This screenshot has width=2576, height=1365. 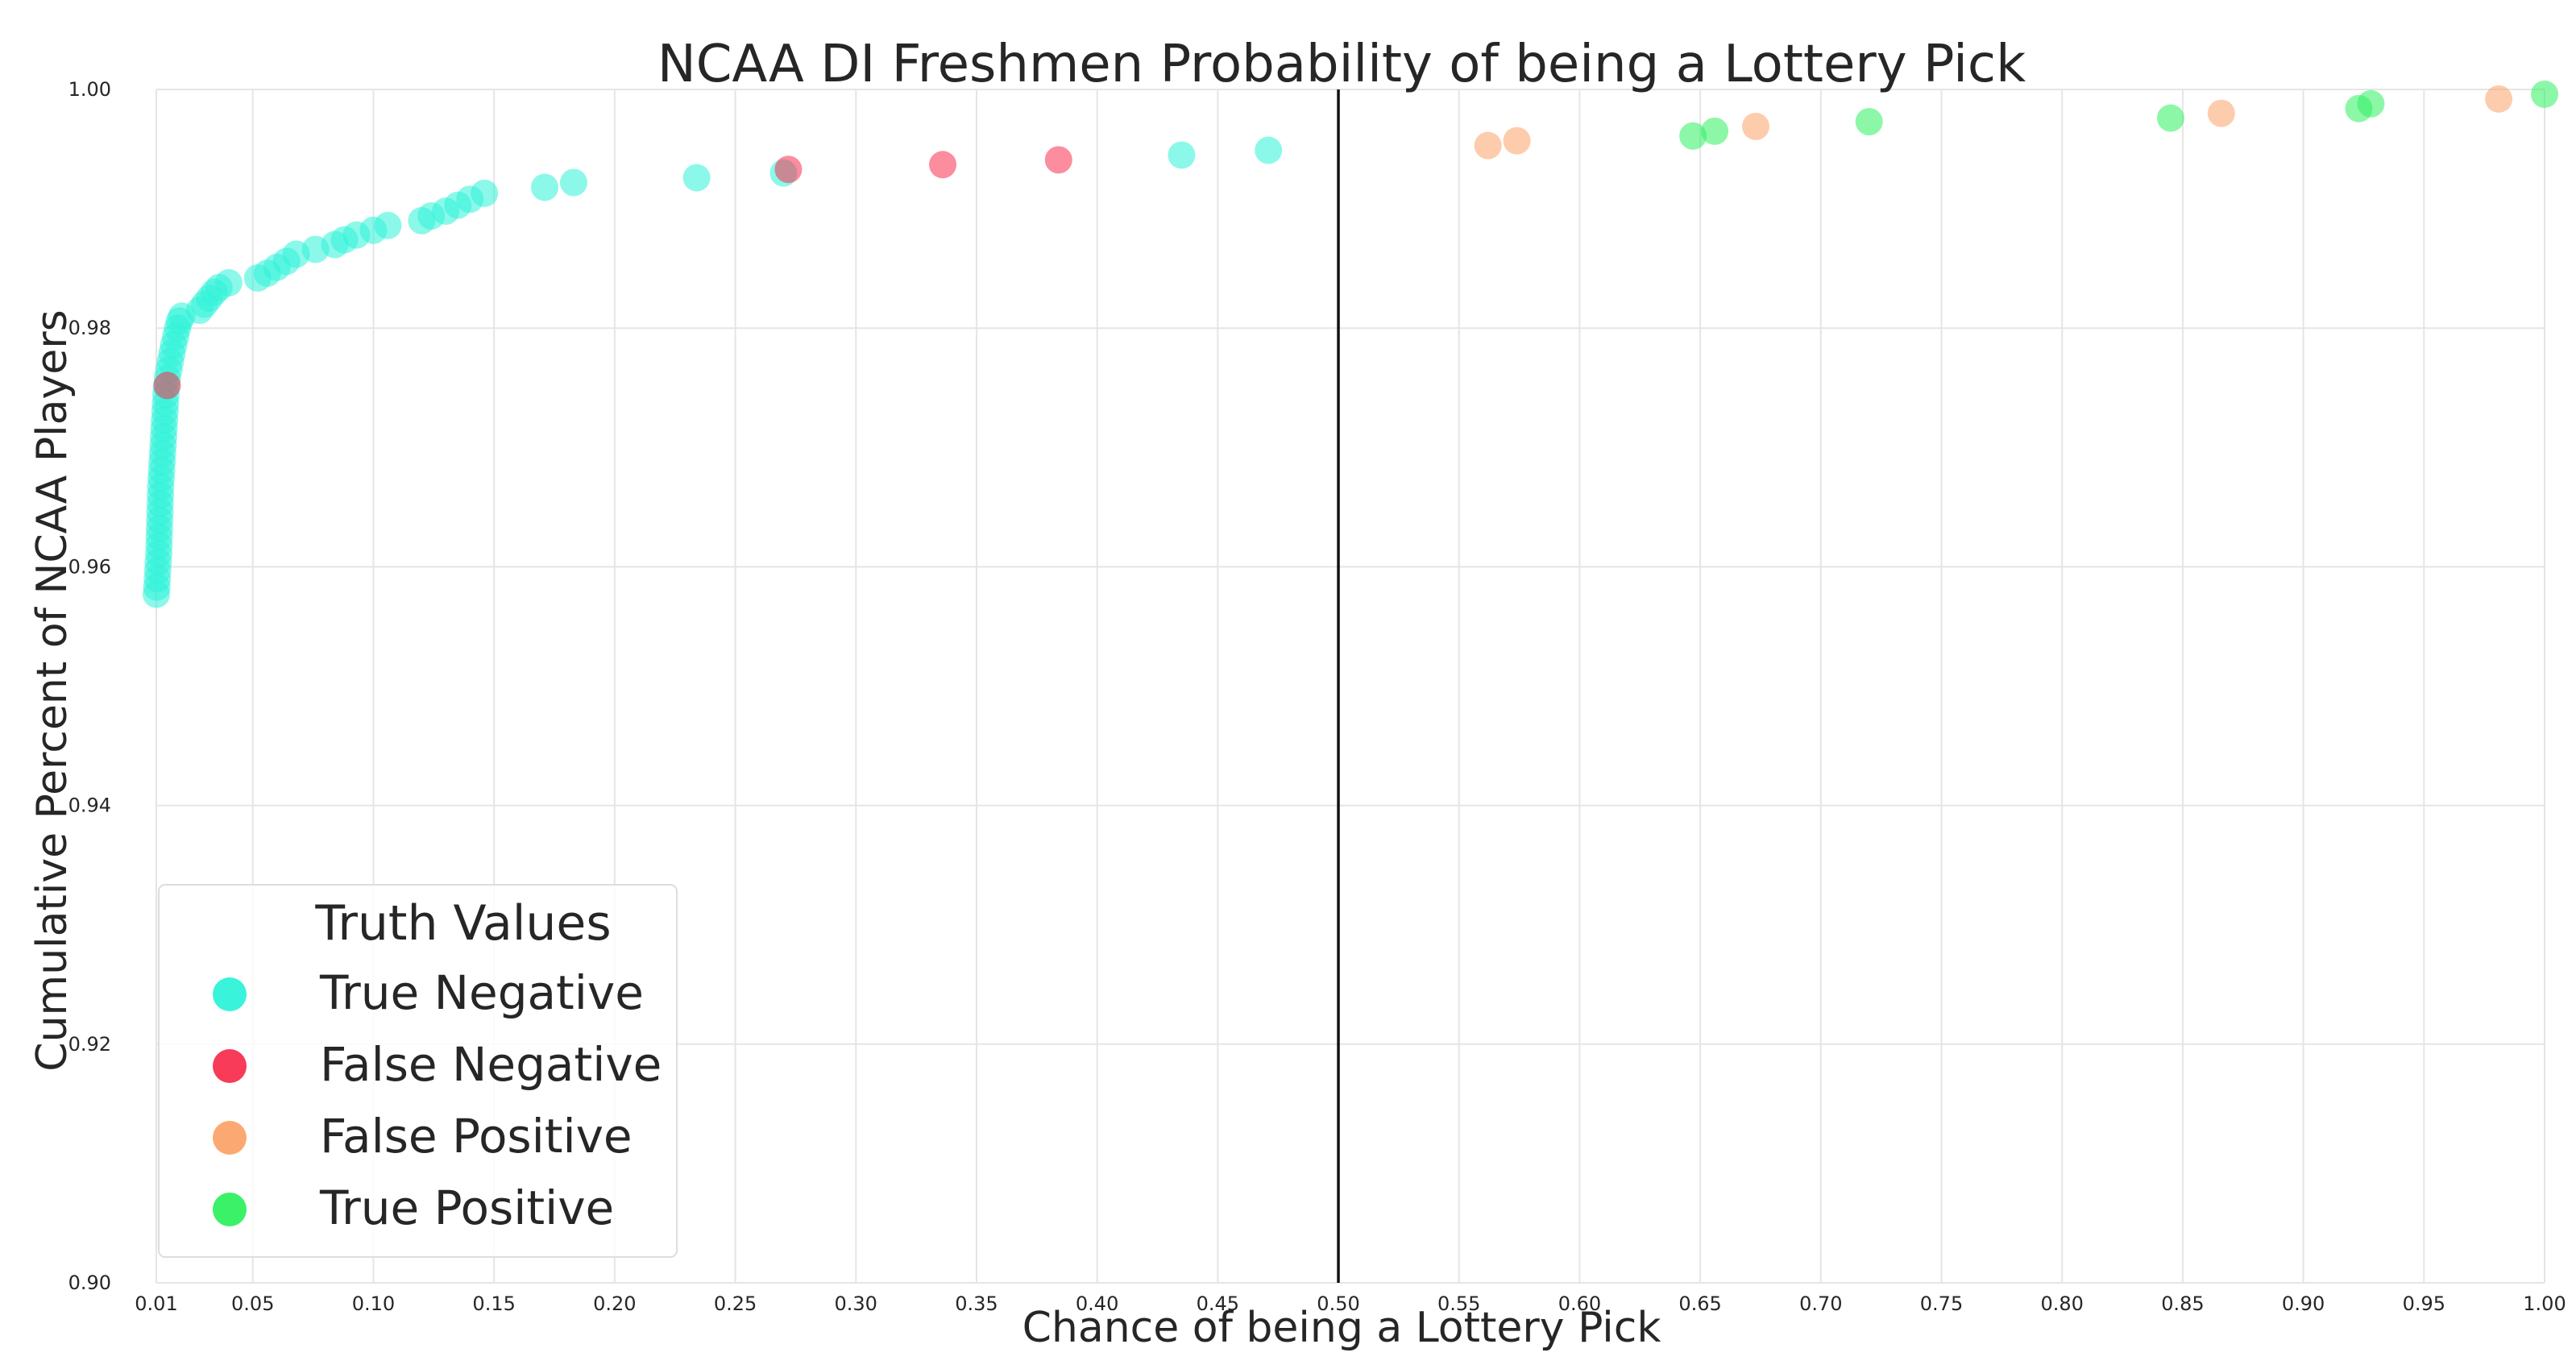 What do you see at coordinates (976, 1303) in the screenshot?
I see `x-tick-label: 0.35` at bounding box center [976, 1303].